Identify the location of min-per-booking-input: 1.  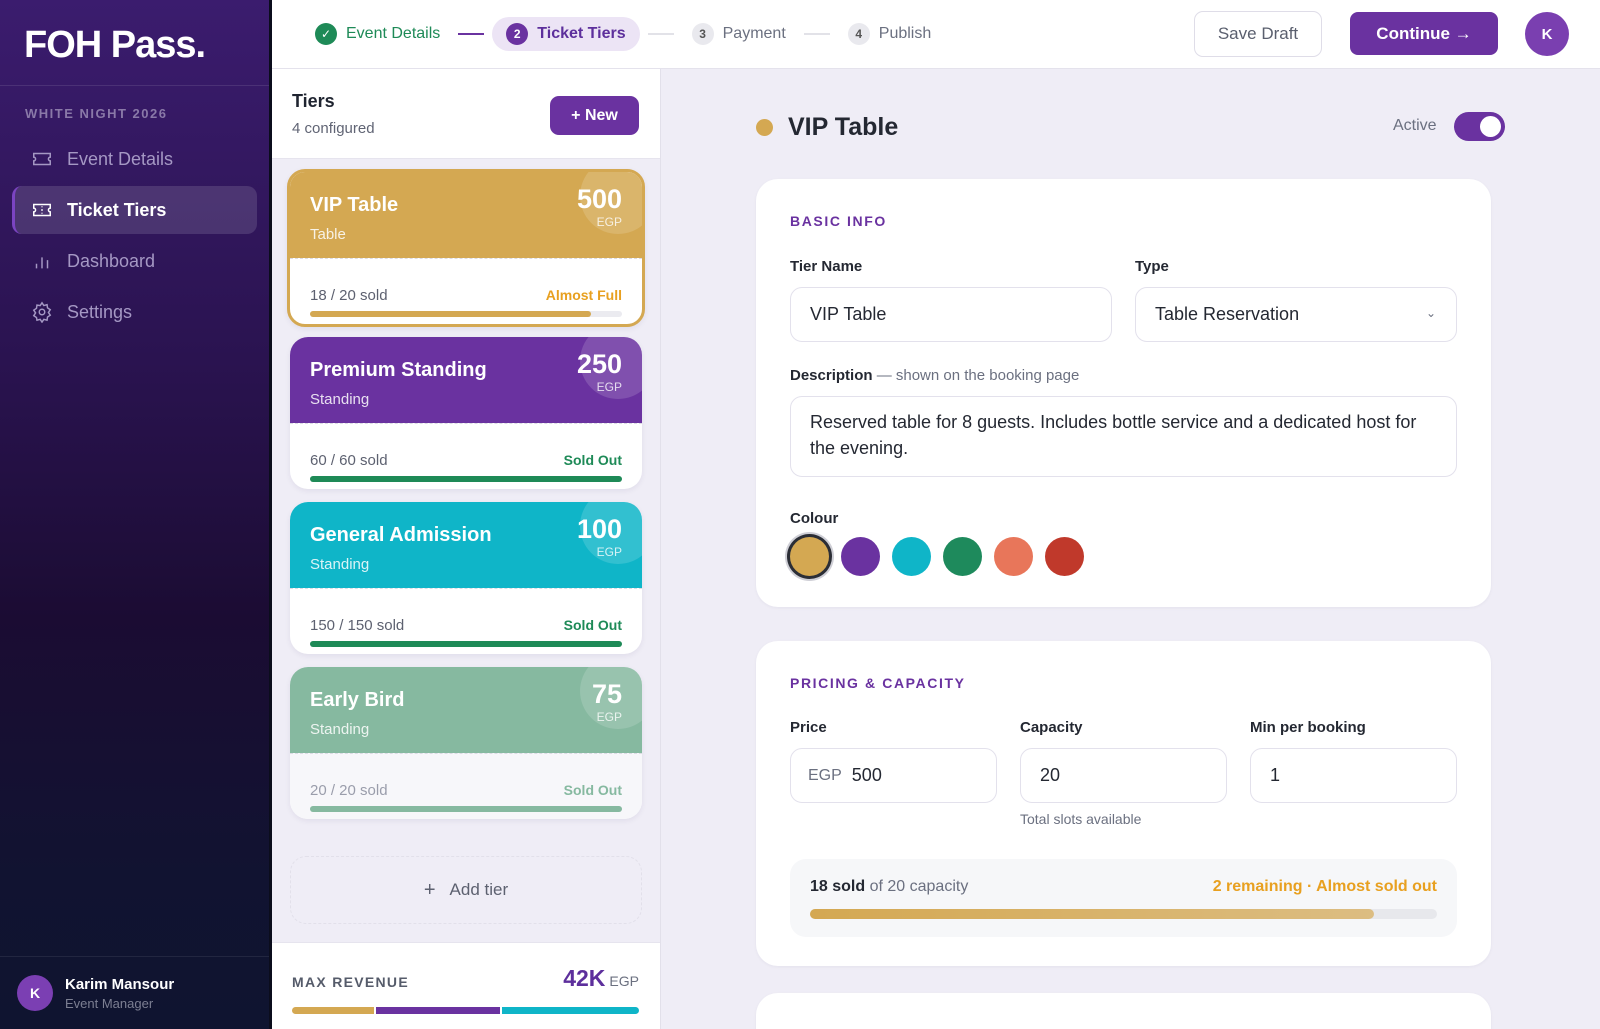
(1353, 775).